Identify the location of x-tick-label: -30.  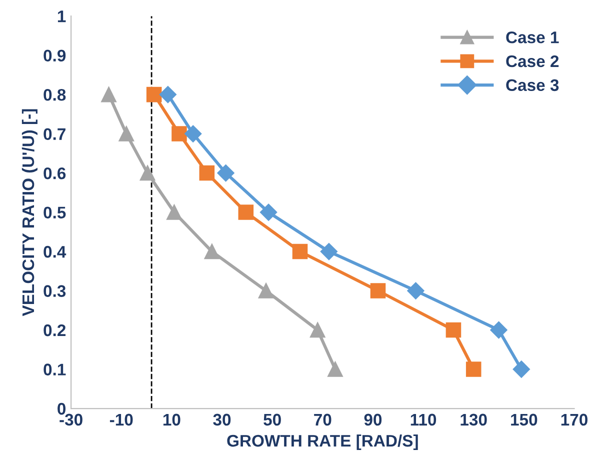
(71, 420).